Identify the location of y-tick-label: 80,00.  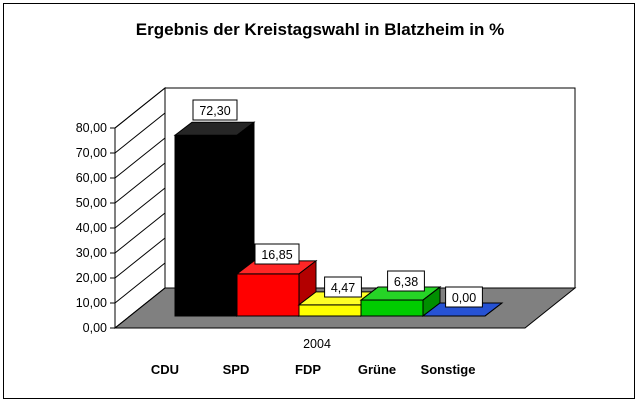
(91, 128).